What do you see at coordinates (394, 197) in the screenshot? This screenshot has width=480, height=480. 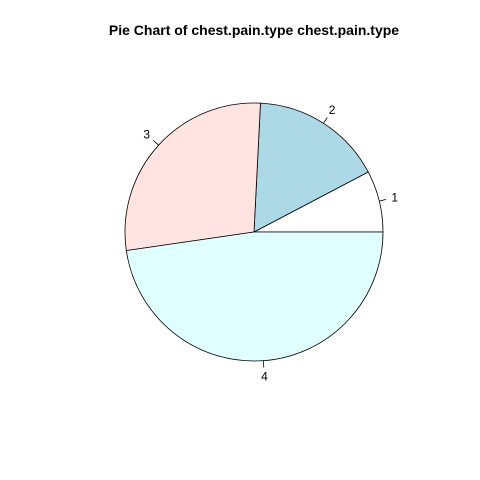 I see `pie-label-1: 1` at bounding box center [394, 197].